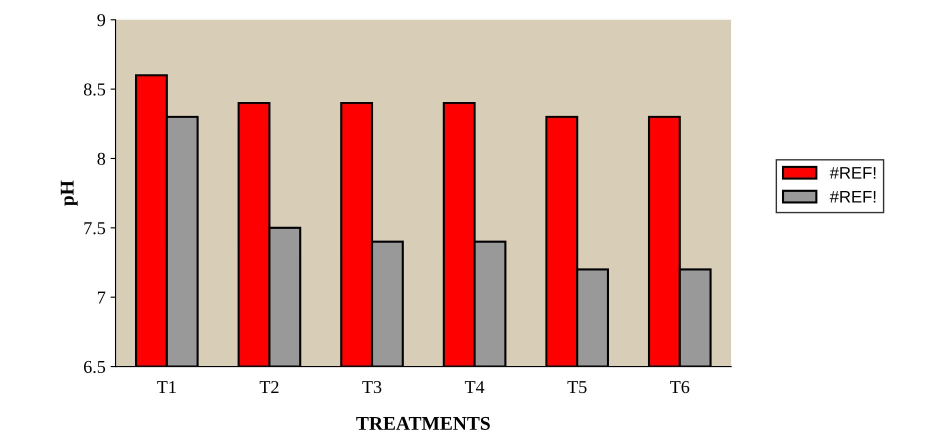 The image size is (947, 439). Describe the element at coordinates (95, 367) in the screenshot. I see `y-tick-label: 6.5` at that location.